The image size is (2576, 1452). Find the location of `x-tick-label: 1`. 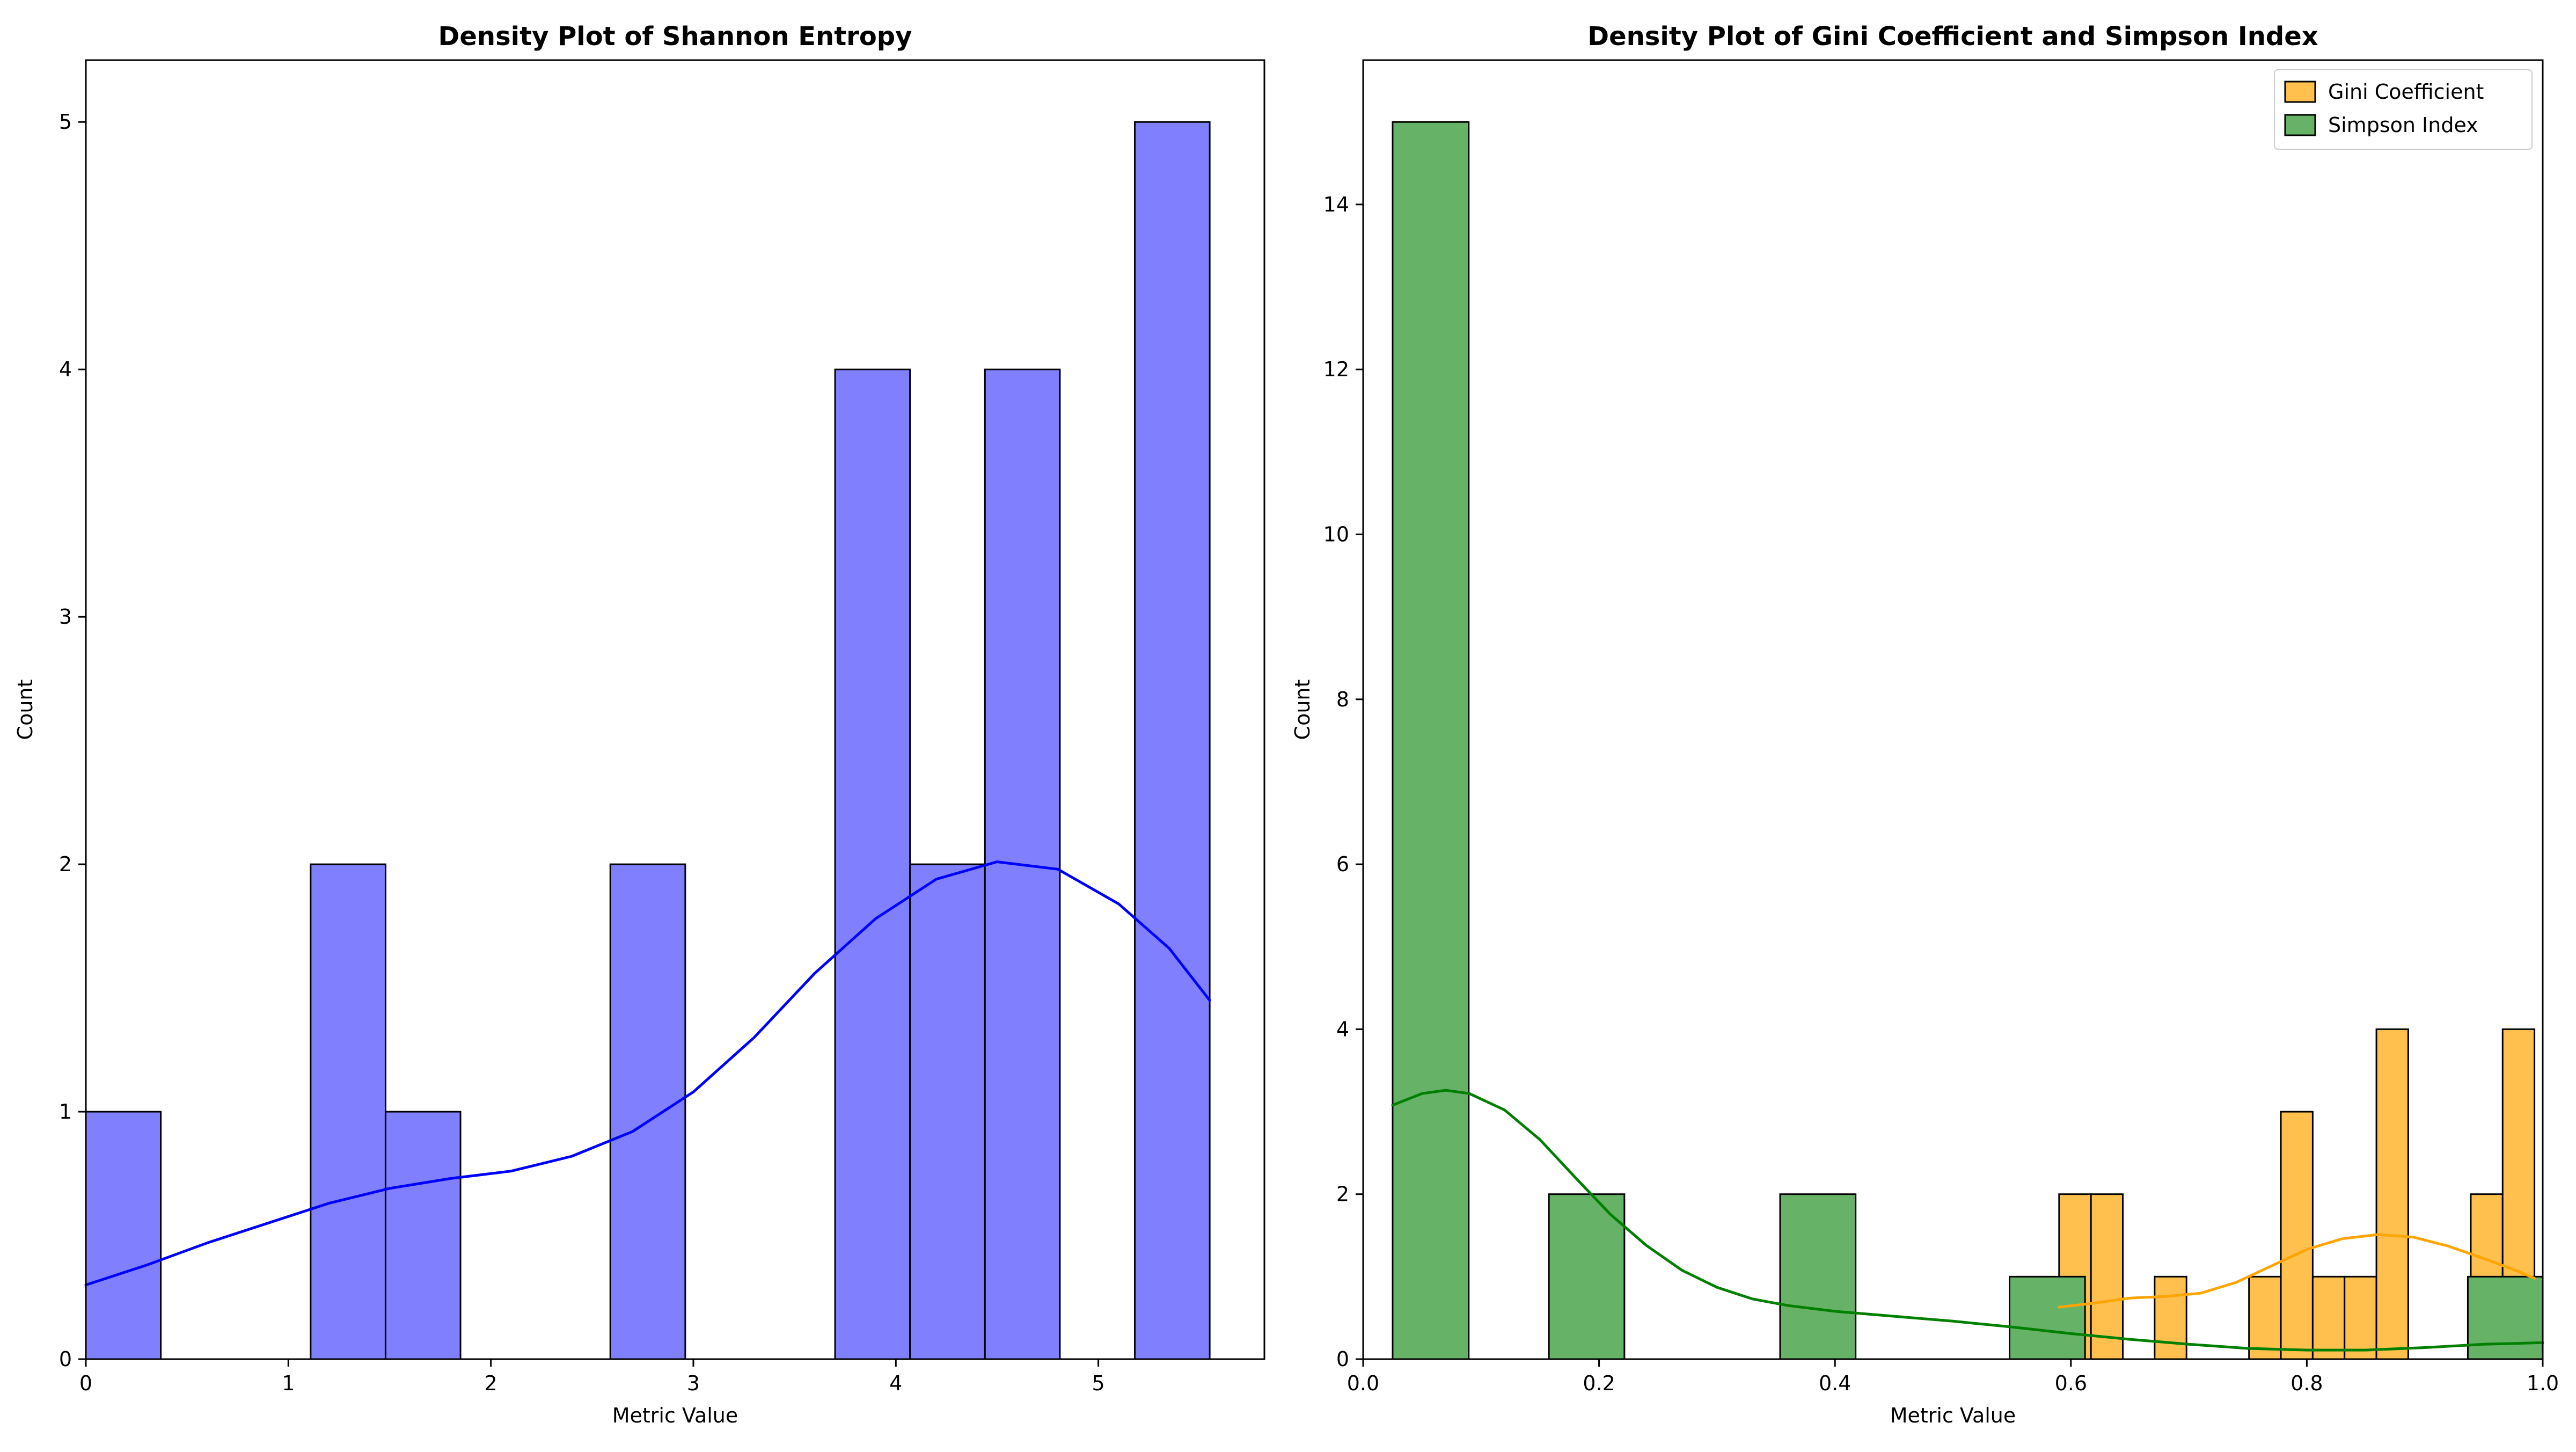

x-tick-label: 1 is located at coordinates (288, 1383).